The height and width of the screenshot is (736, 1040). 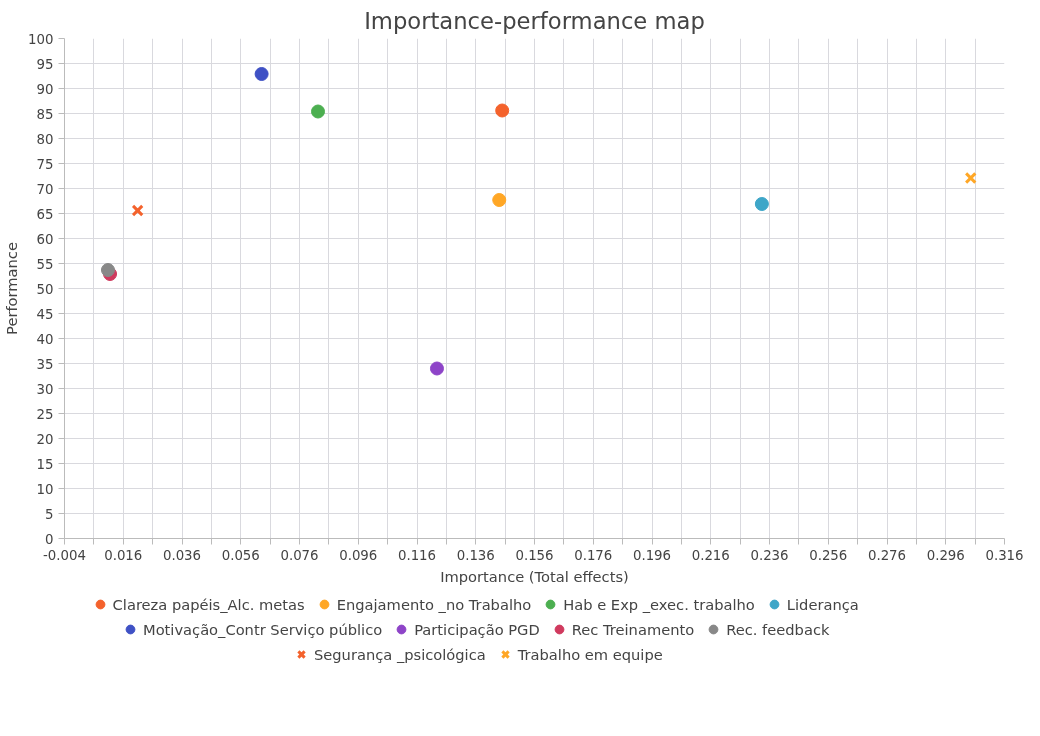 What do you see at coordinates (45, 189) in the screenshot?
I see `y-tick-label: 70` at bounding box center [45, 189].